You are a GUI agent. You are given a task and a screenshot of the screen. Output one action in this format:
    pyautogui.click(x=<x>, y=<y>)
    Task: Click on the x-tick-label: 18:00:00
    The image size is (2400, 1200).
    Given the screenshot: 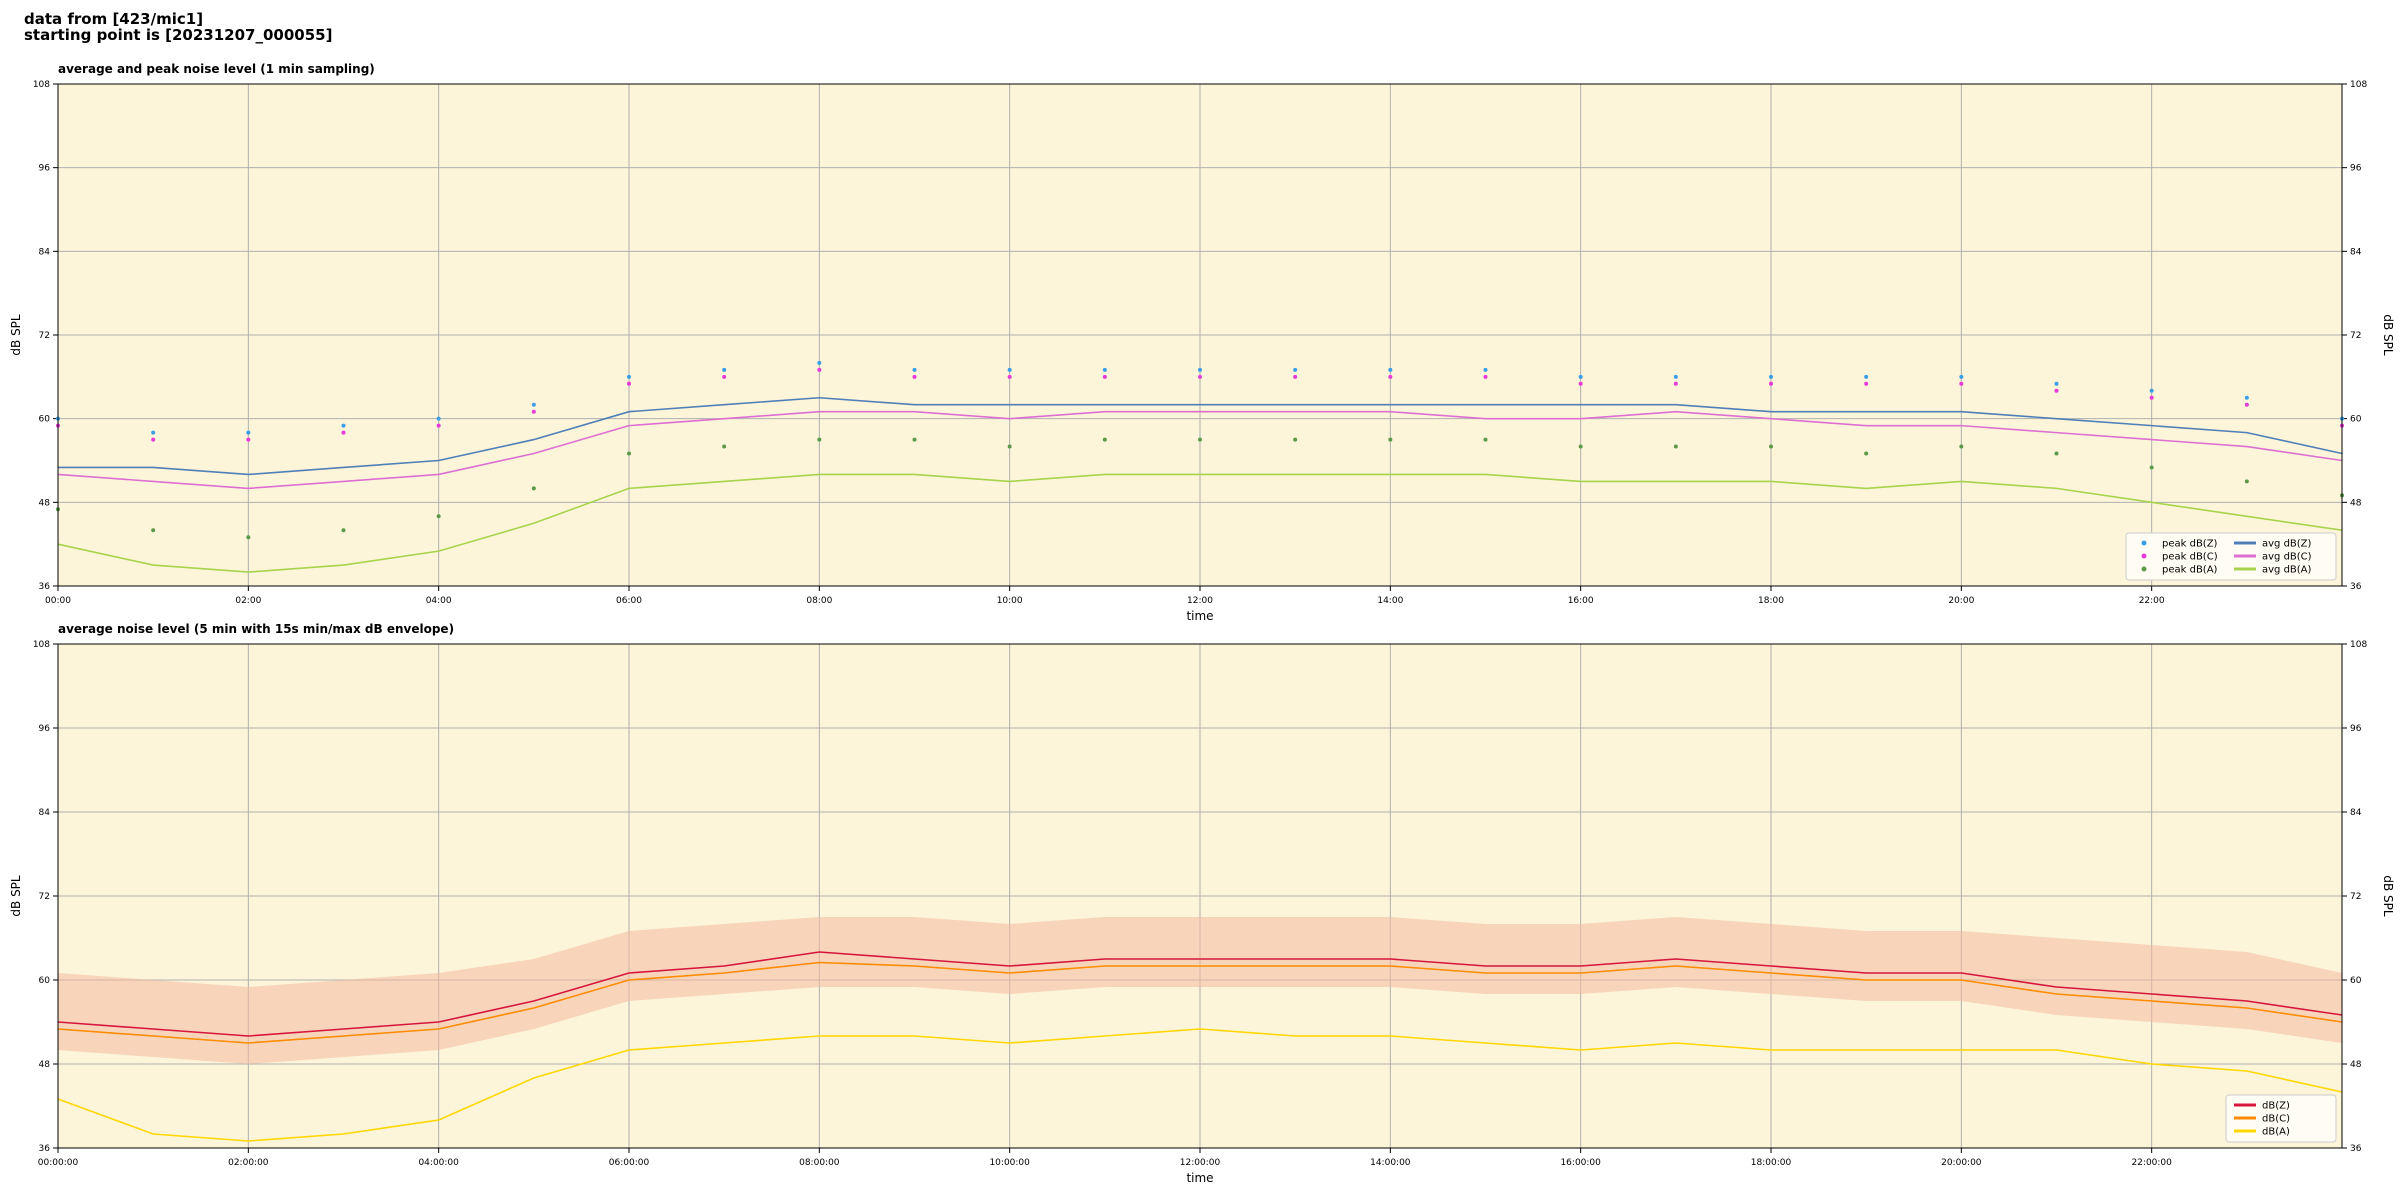 What is the action you would take?
    pyautogui.click(x=1771, y=1163)
    